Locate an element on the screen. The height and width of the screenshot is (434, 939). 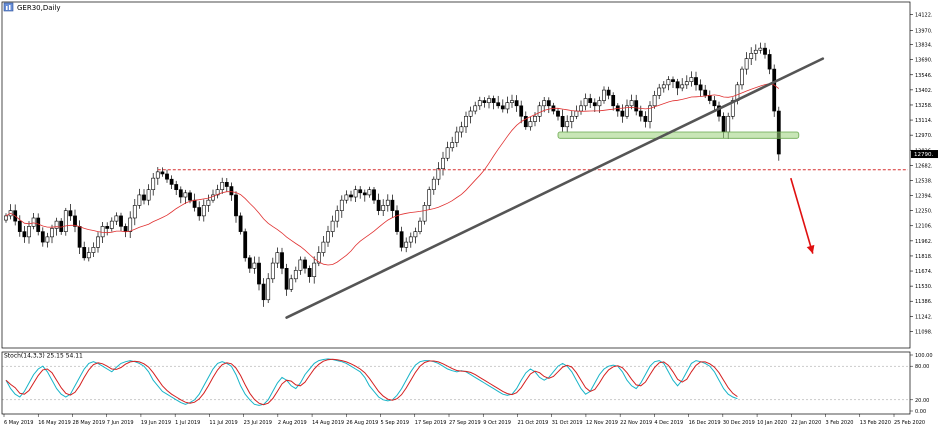
date-tick-label: 16 Dec 2019 is located at coordinates (705, 423).